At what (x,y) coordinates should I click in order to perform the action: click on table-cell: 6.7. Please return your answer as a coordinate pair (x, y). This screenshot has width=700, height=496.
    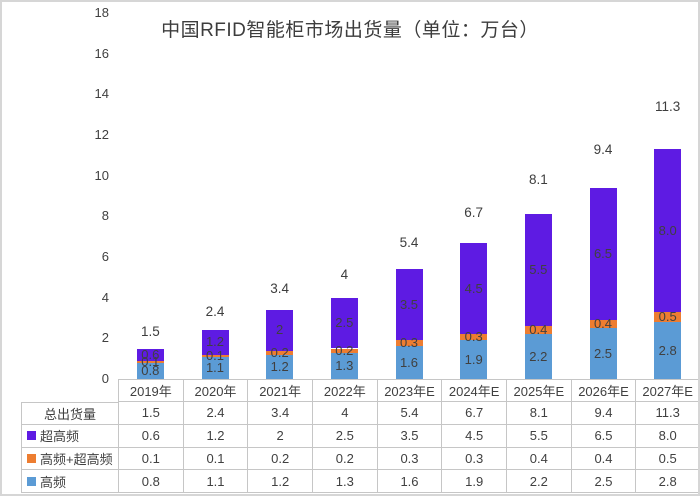
    Looking at the image, I should click on (473, 413).